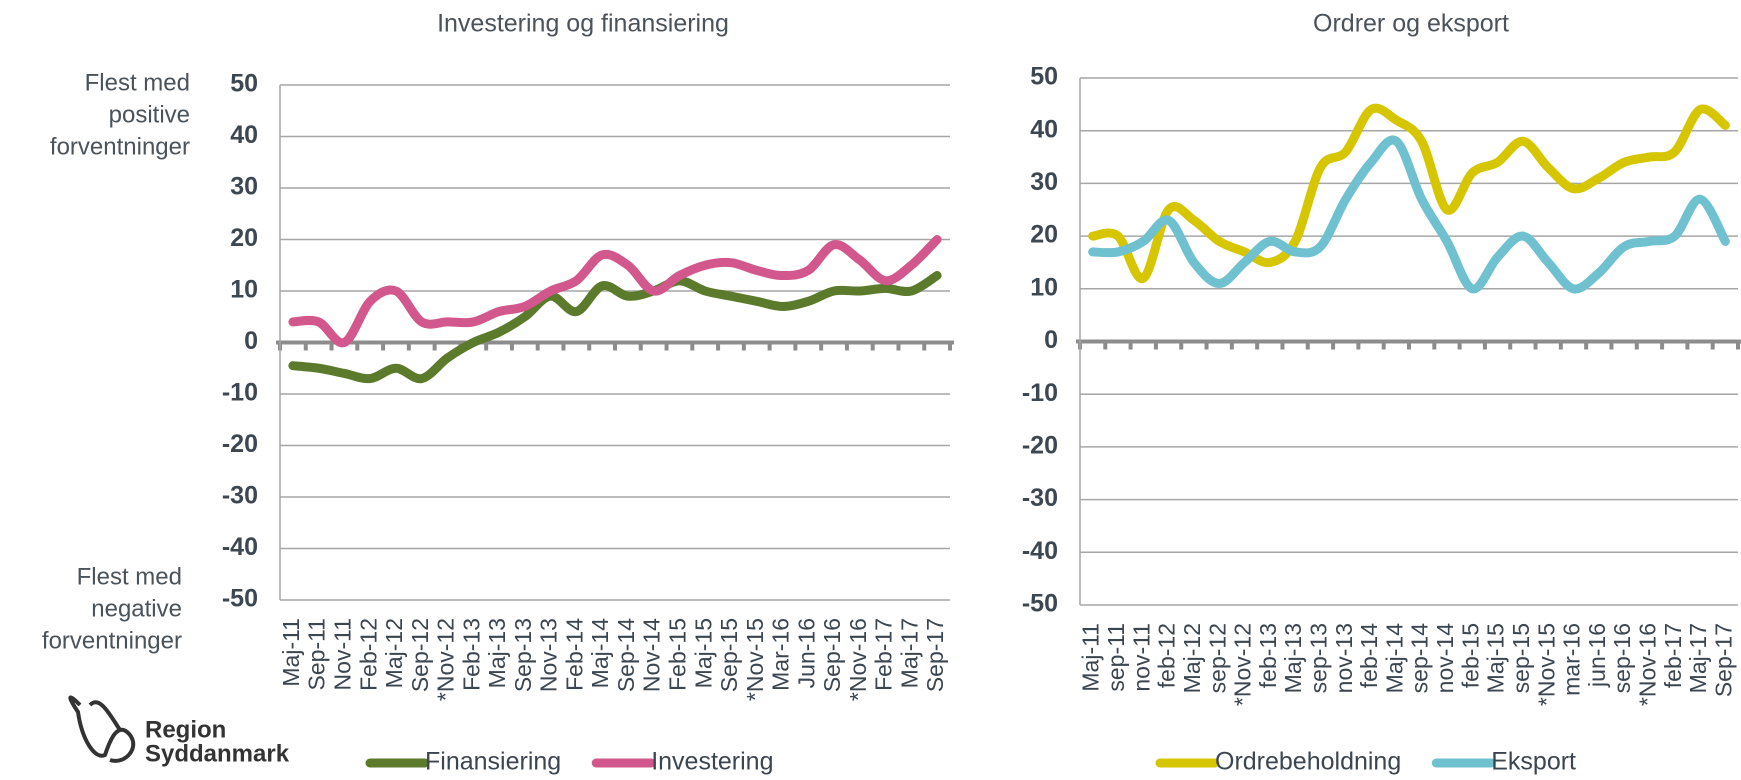 Image resolution: width=1741 pixels, height=780 pixels. What do you see at coordinates (1445, 658) in the screenshot?
I see `x-tick-label: nov-14` at bounding box center [1445, 658].